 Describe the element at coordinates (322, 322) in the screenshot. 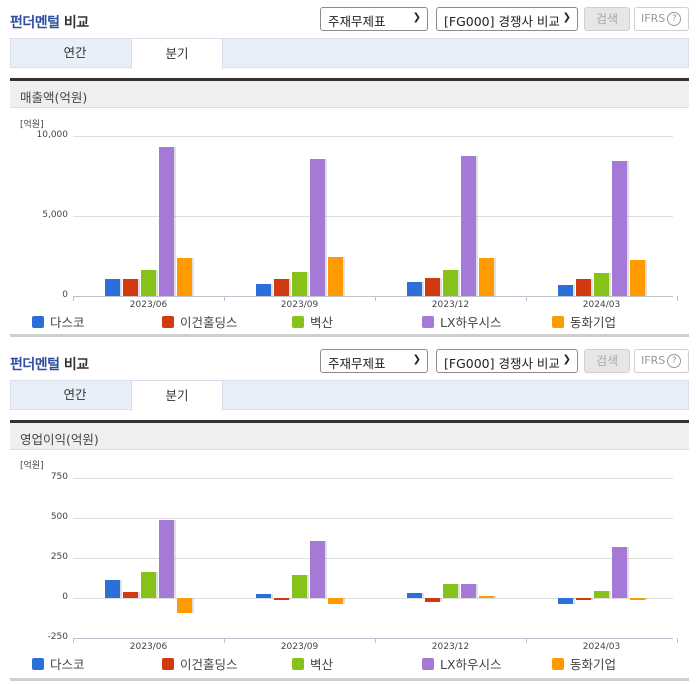

I see `legend-label: 벽산` at that location.